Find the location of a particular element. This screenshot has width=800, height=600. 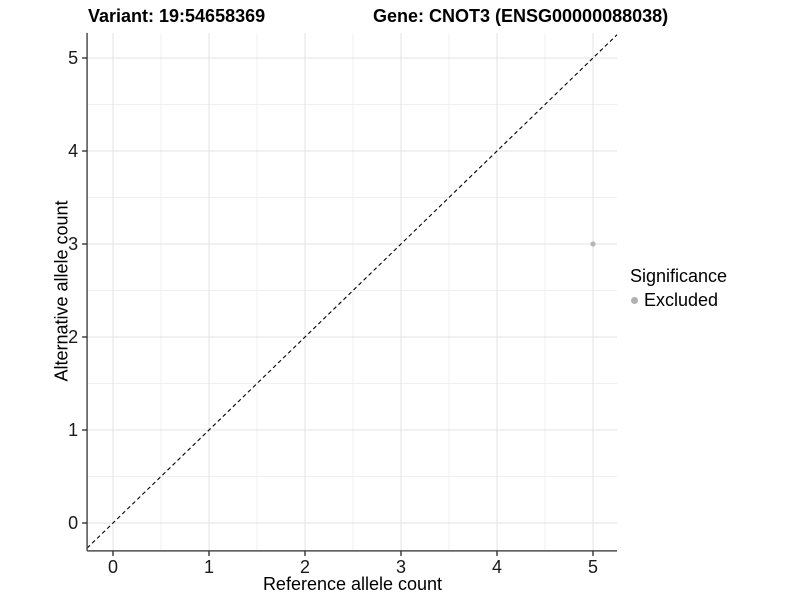

y-tick-label: 5 is located at coordinates (73, 58).